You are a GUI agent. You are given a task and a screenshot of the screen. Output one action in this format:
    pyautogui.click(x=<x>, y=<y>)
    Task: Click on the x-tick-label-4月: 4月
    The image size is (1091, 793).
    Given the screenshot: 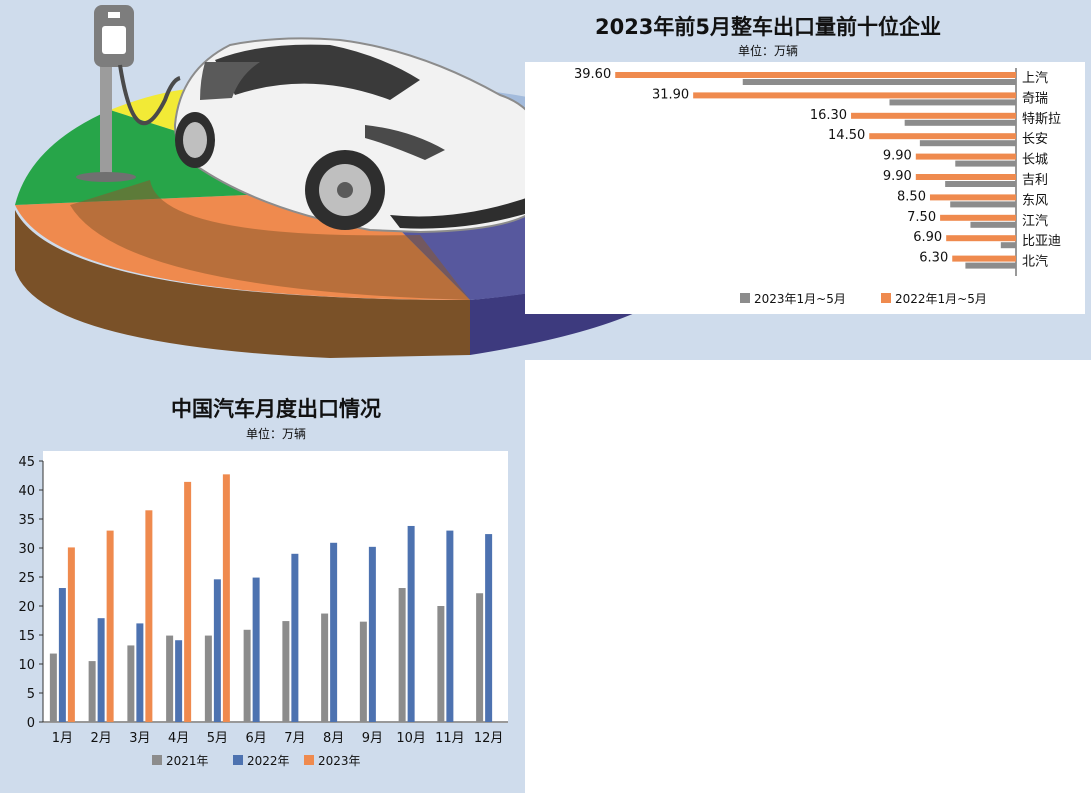 What is the action you would take?
    pyautogui.click(x=178, y=738)
    